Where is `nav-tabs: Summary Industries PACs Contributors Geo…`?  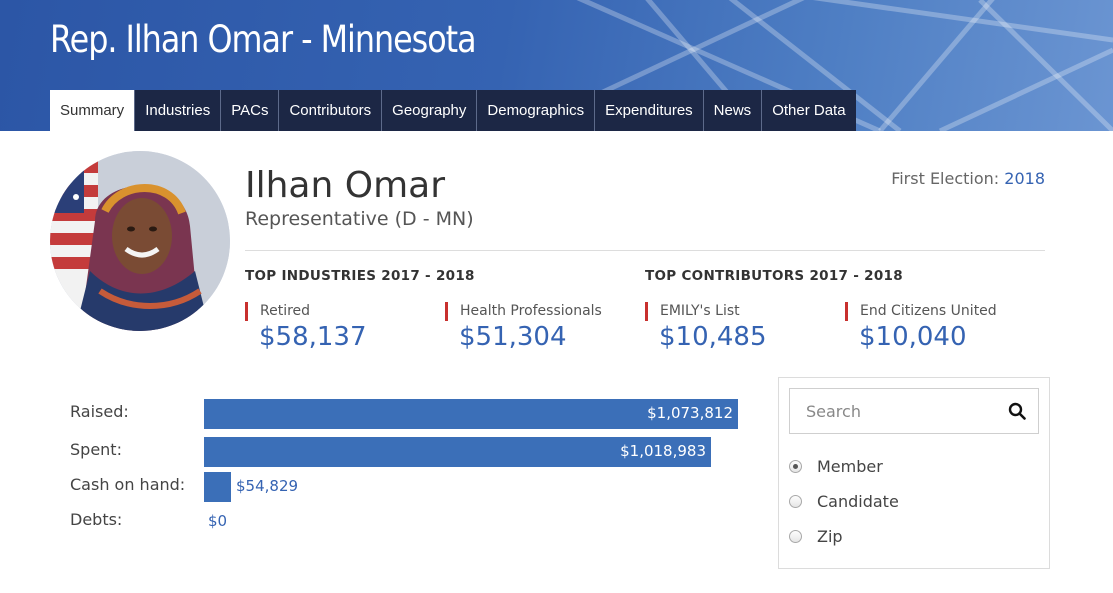 nav-tabs: Summary Industries PACs Contributors Geo… is located at coordinates (453, 110).